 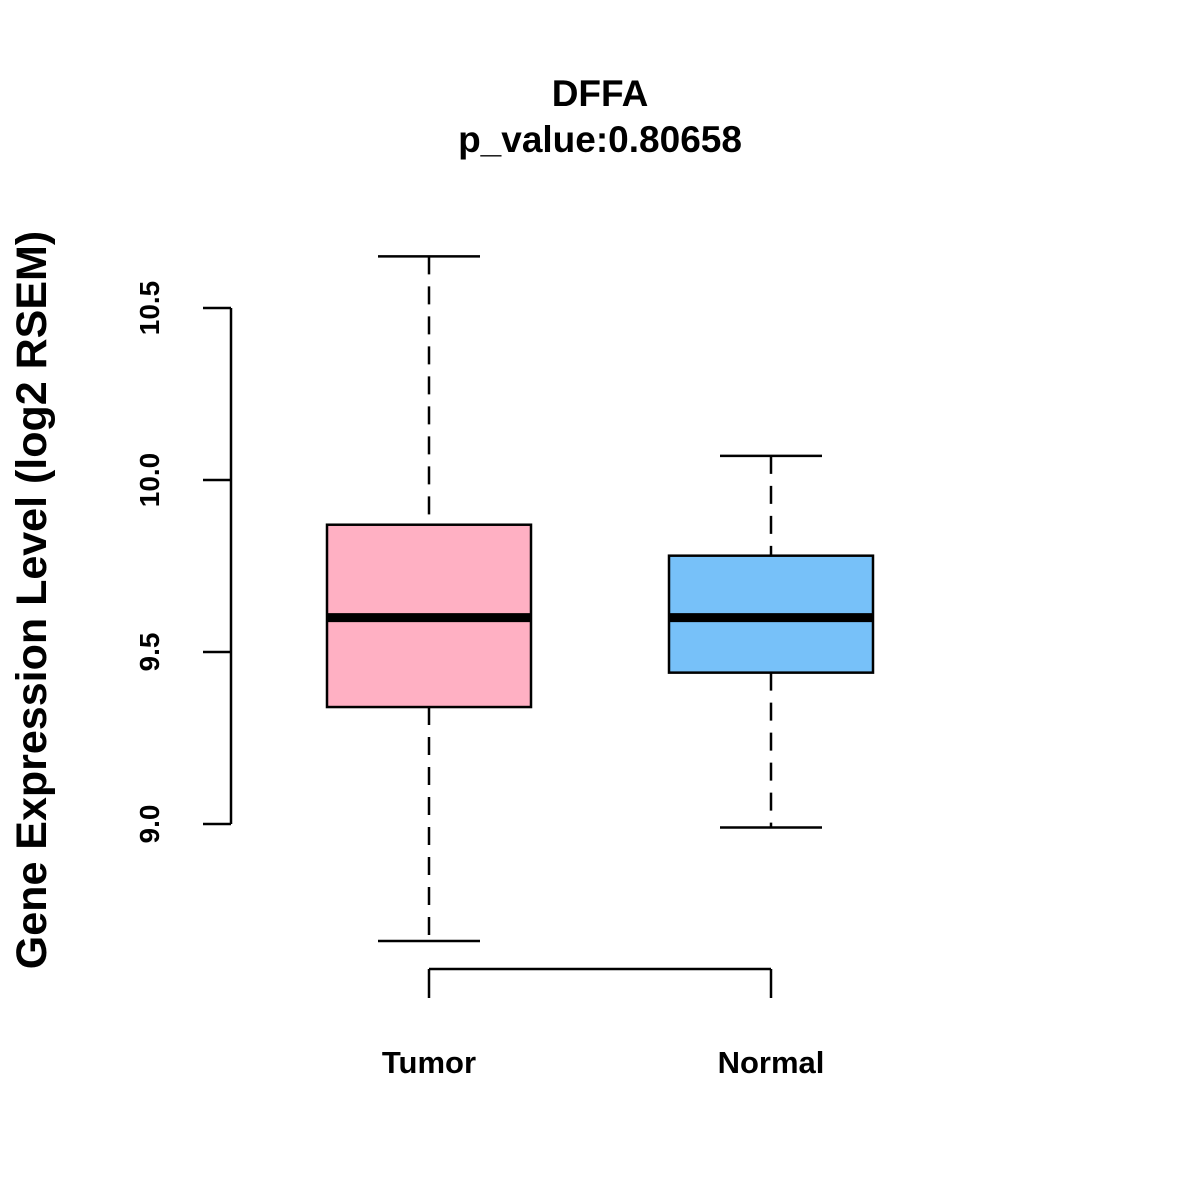 What do you see at coordinates (600, 93) in the screenshot?
I see `chart-title: DFFA` at bounding box center [600, 93].